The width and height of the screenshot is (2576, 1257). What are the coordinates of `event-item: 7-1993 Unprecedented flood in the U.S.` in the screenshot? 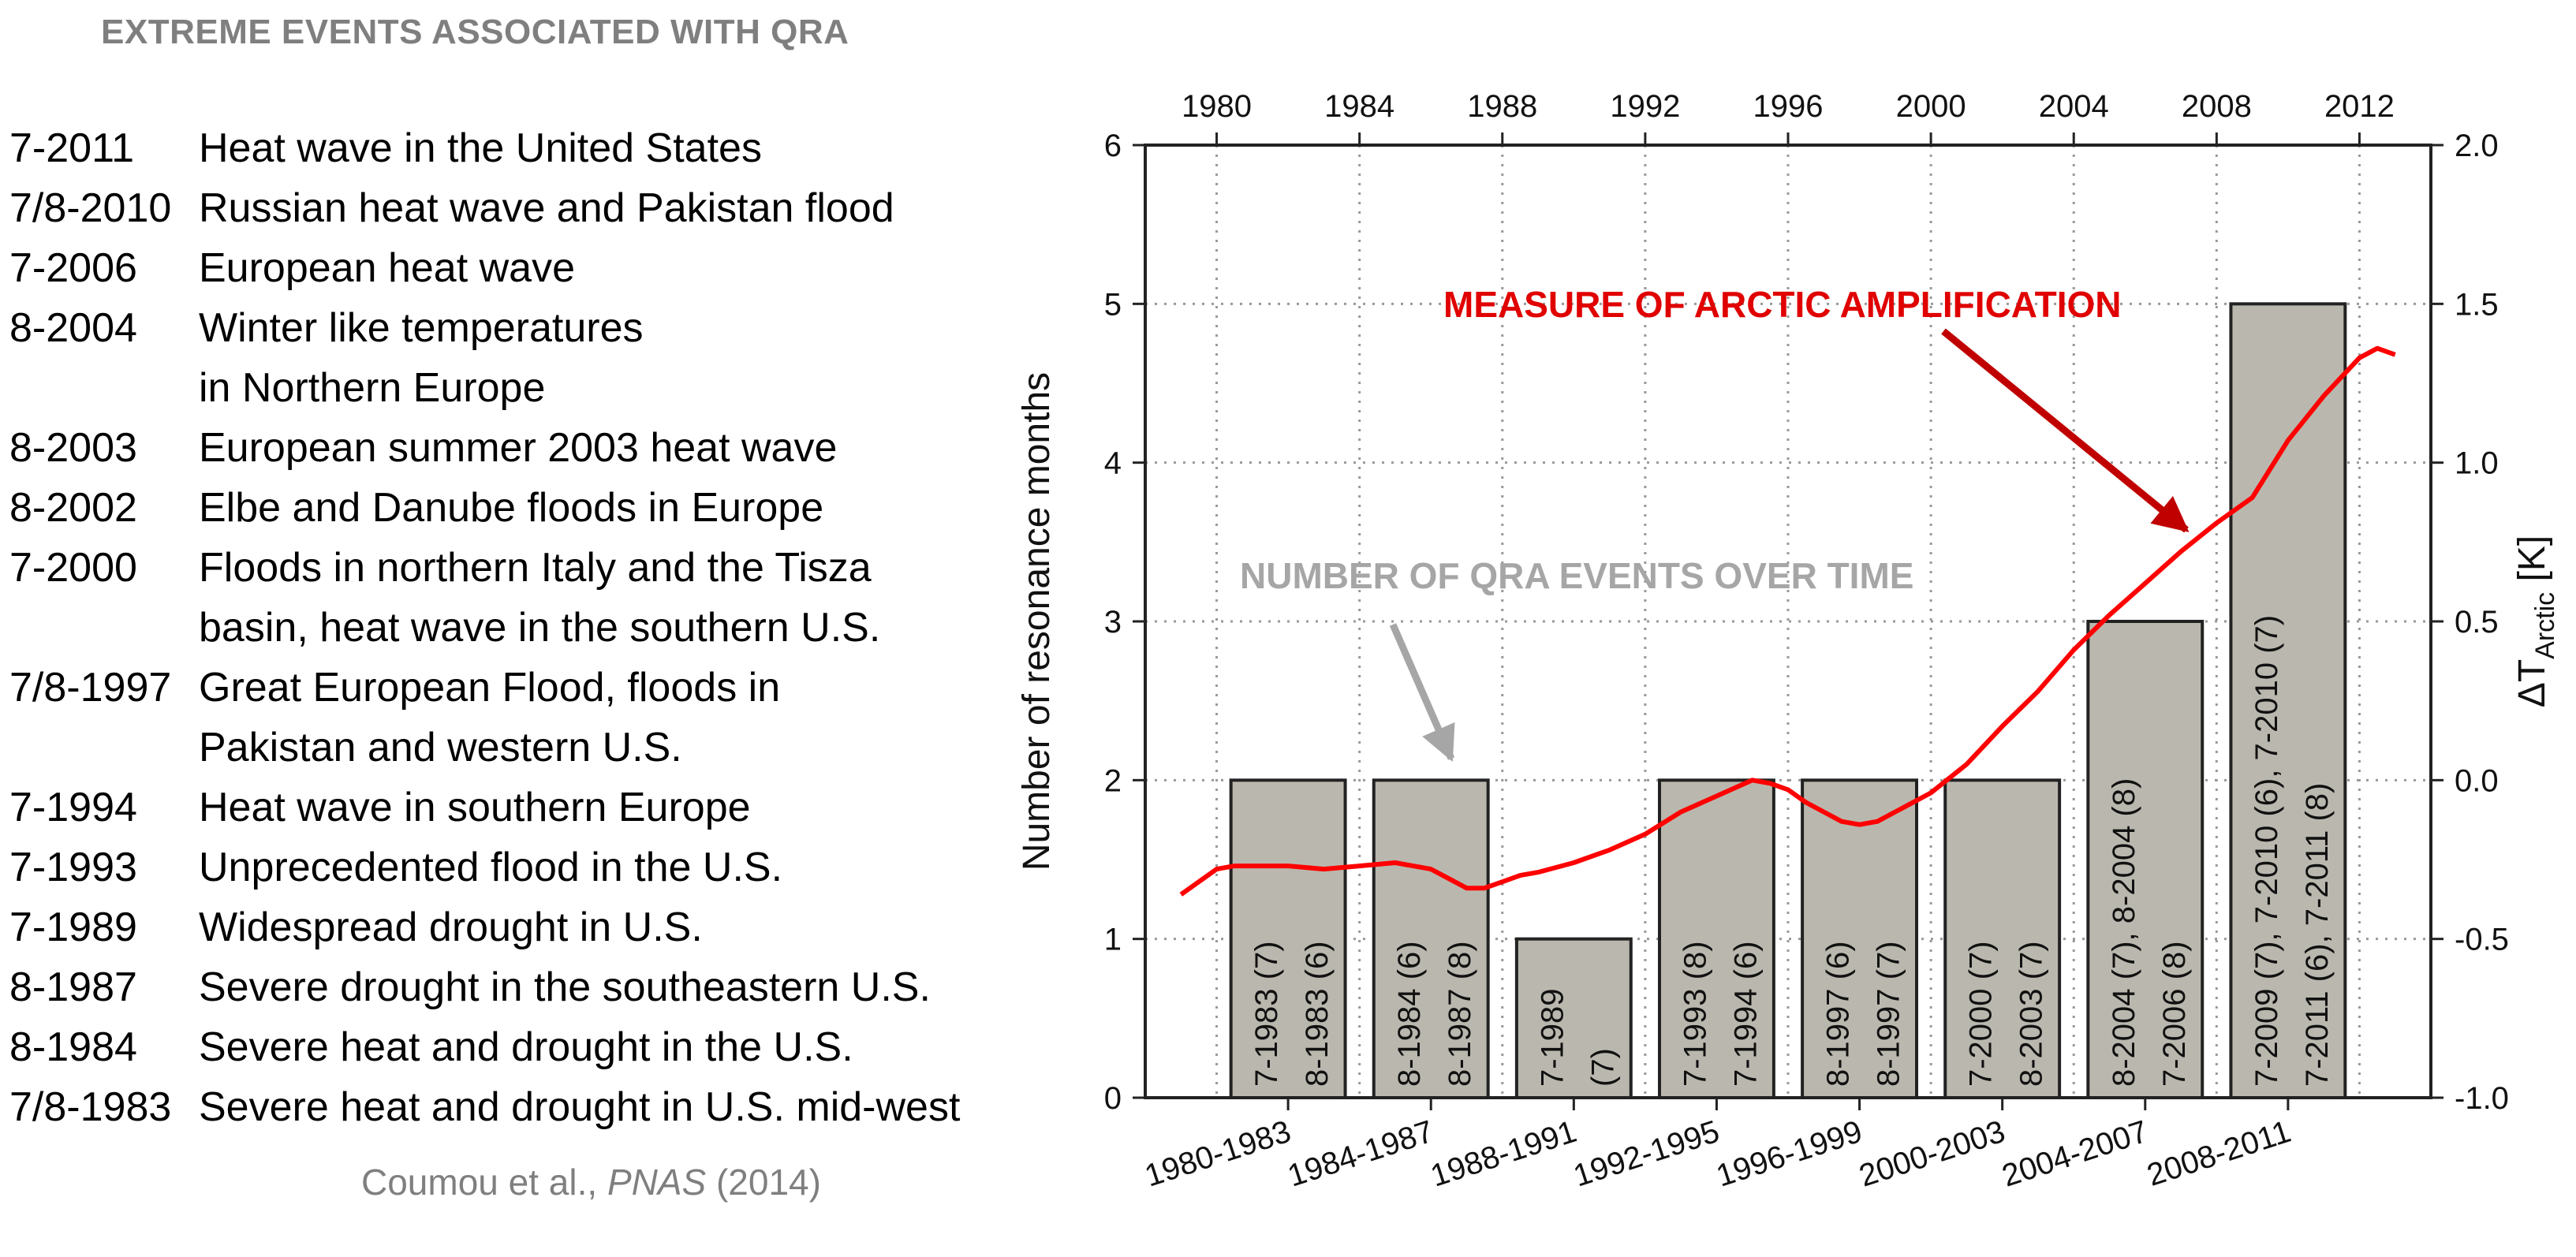 It's located at (484, 867).